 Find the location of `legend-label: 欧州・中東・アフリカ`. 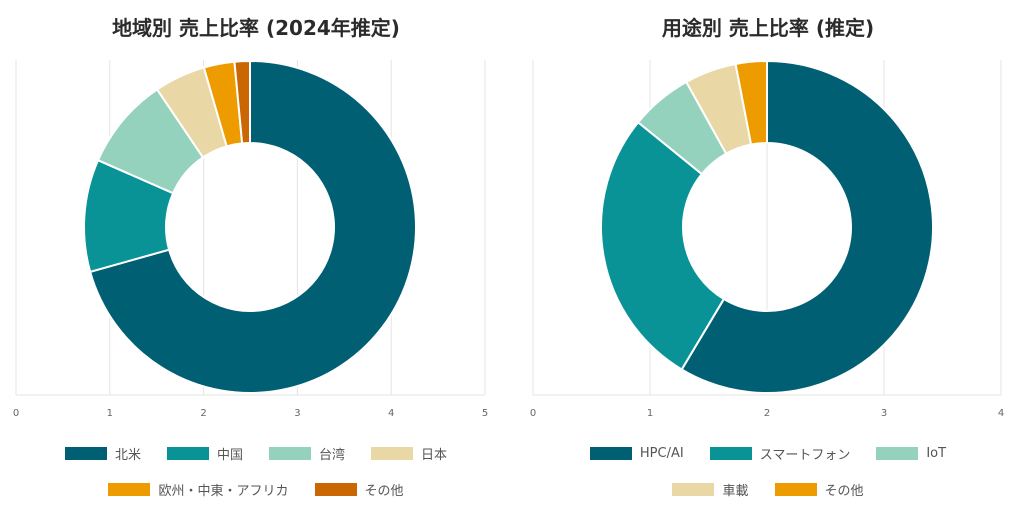

legend-label: 欧州・中東・アフリカ is located at coordinates (223, 491).